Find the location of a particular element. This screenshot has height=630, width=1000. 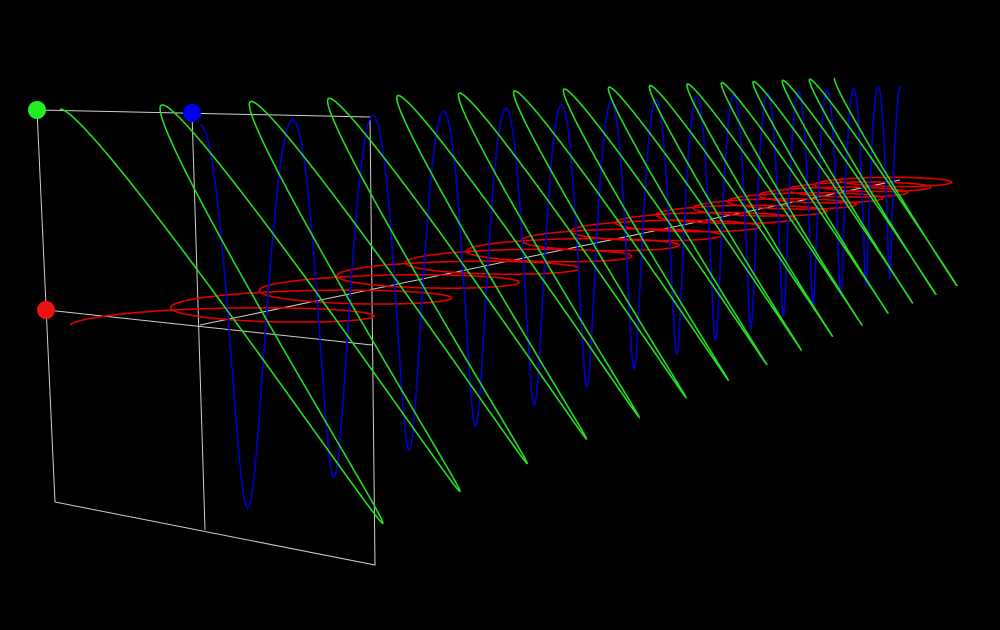

green-marker is located at coordinates (37, 110).